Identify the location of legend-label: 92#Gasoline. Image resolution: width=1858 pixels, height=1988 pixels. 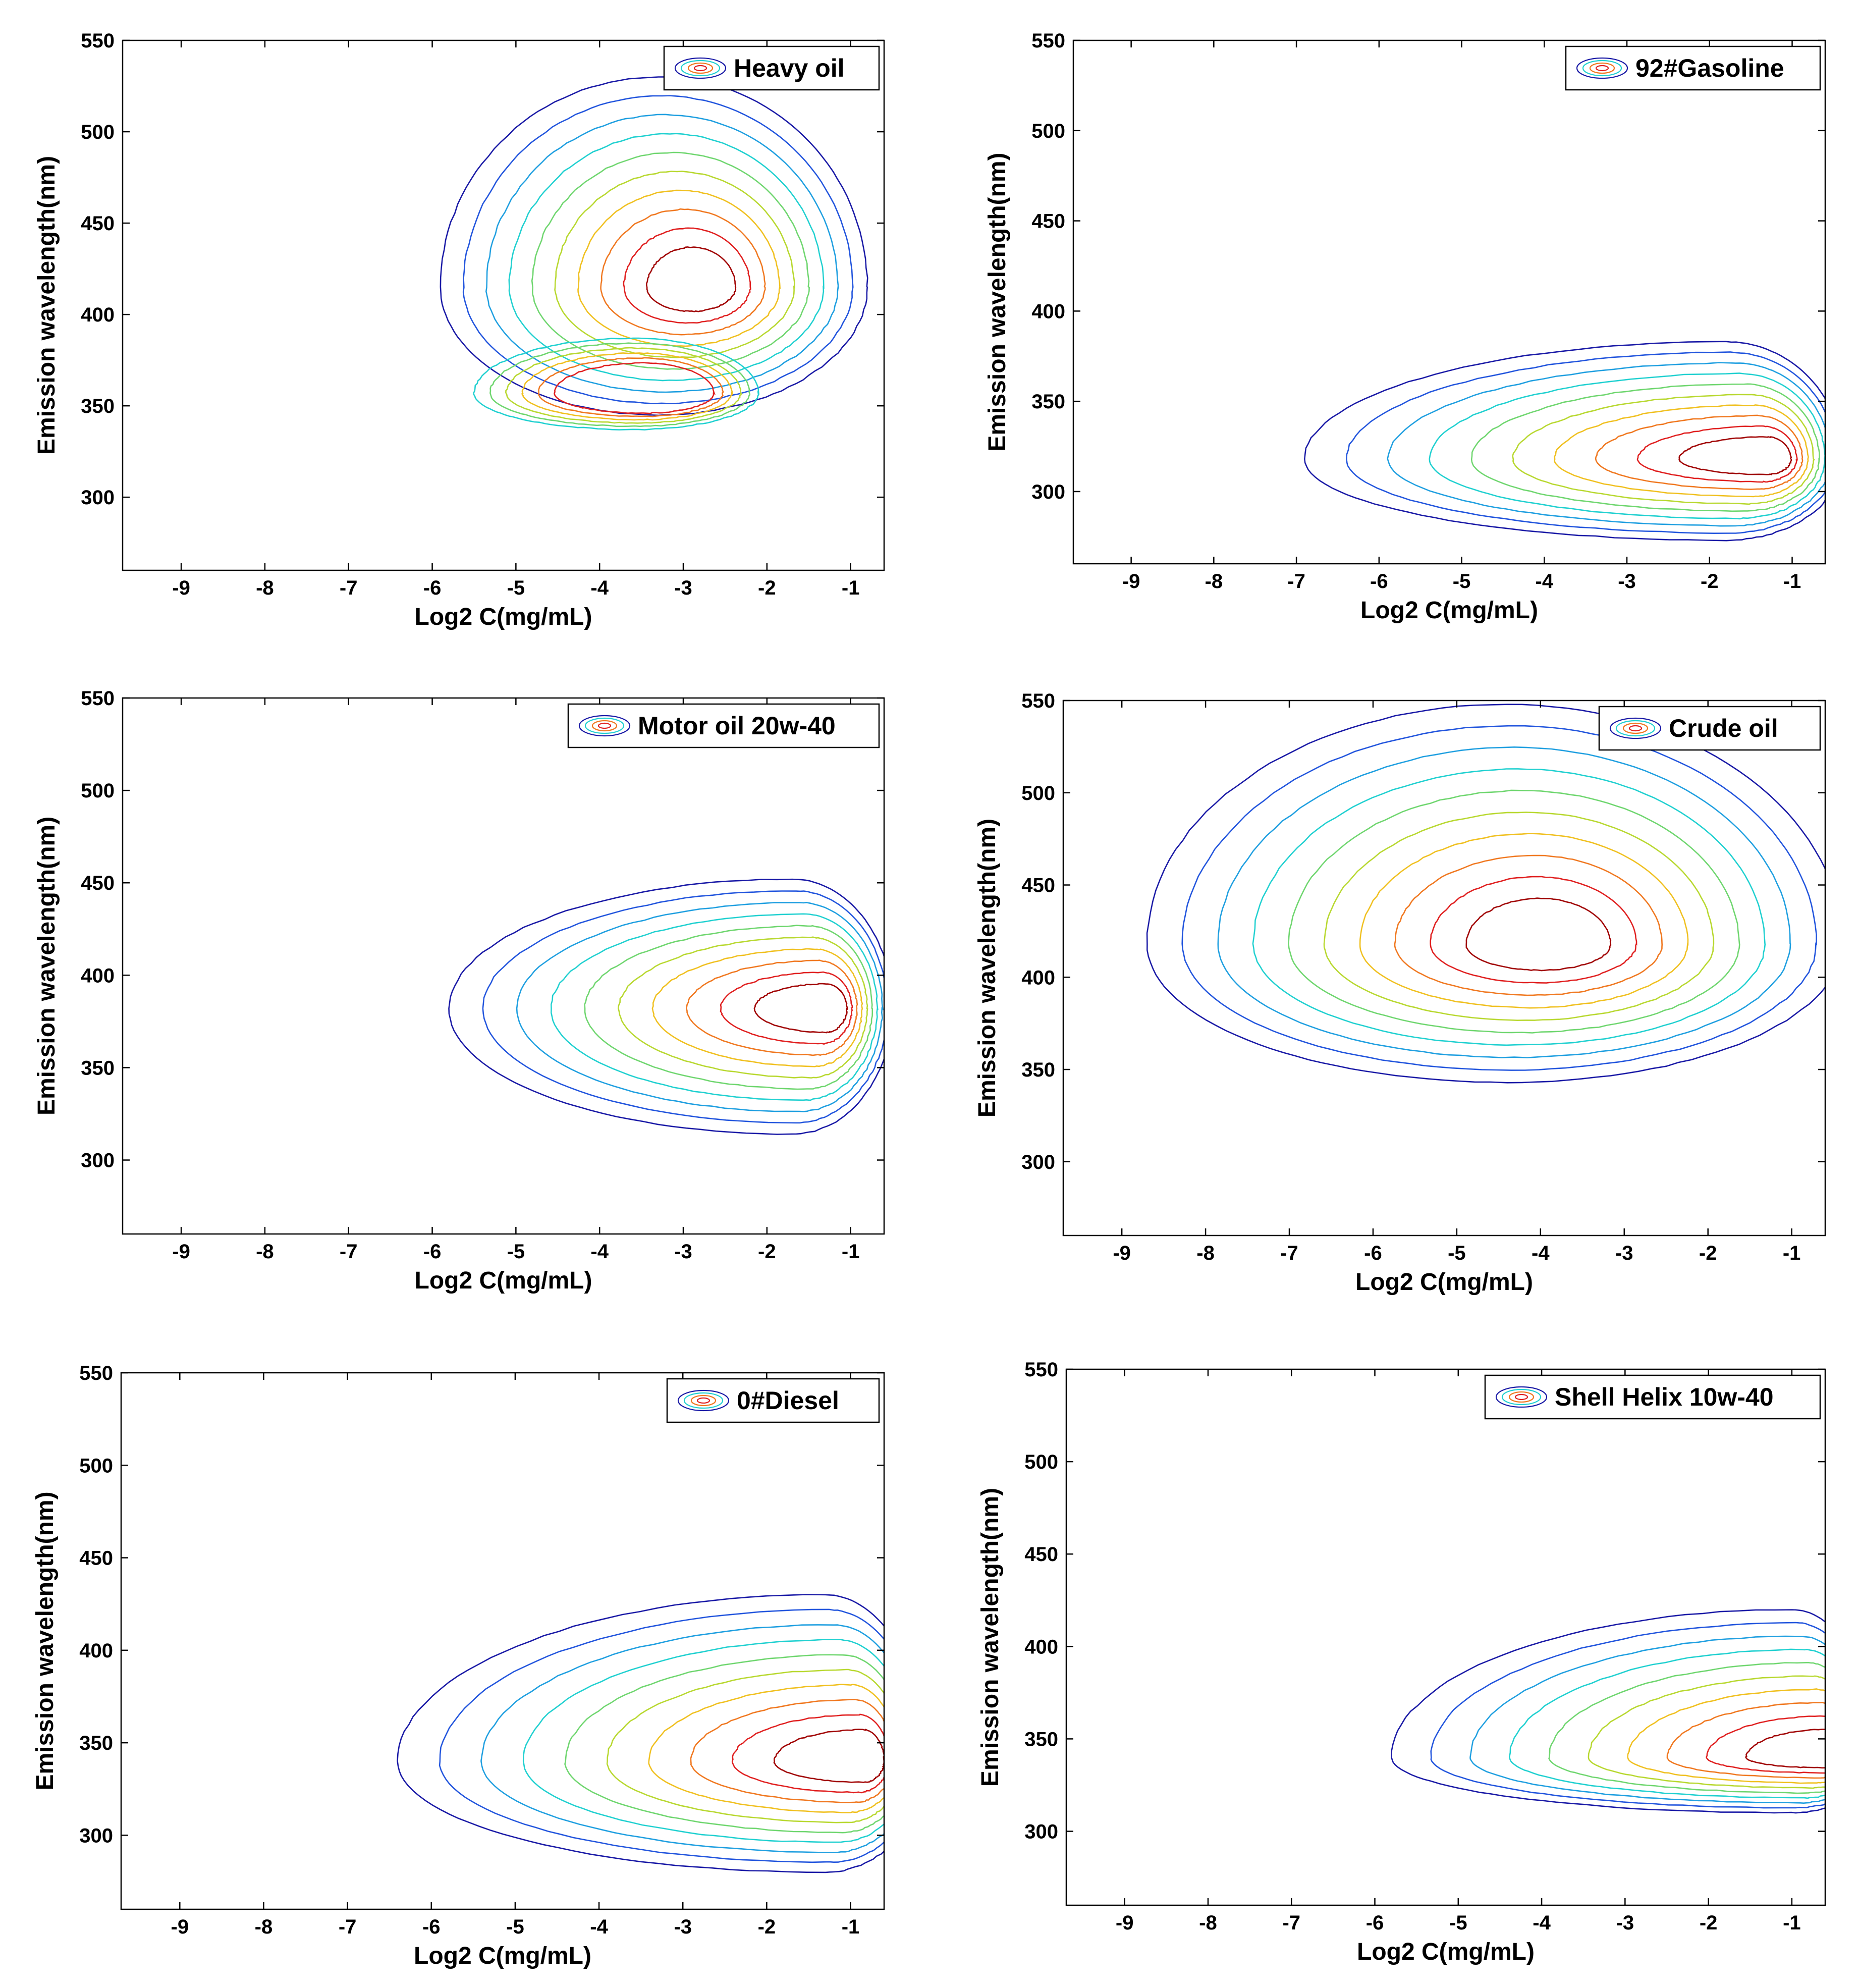
(1709, 68).